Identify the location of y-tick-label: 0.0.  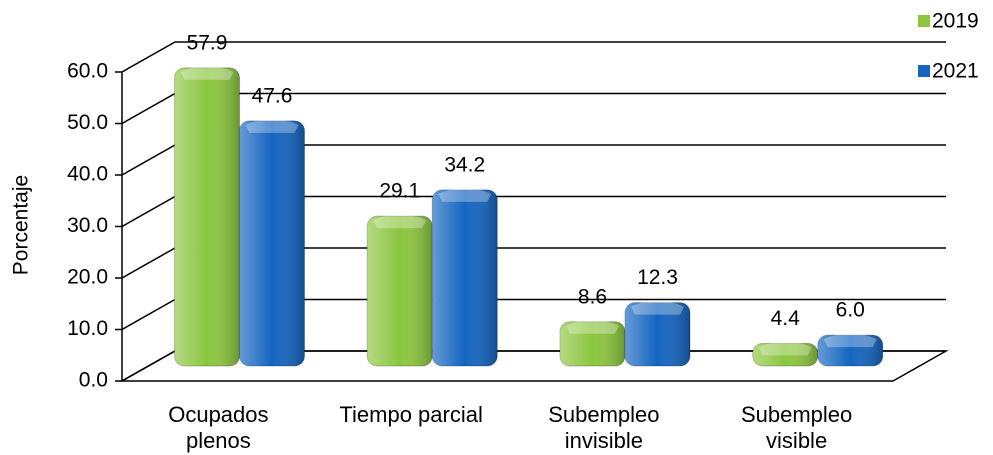
(93, 380).